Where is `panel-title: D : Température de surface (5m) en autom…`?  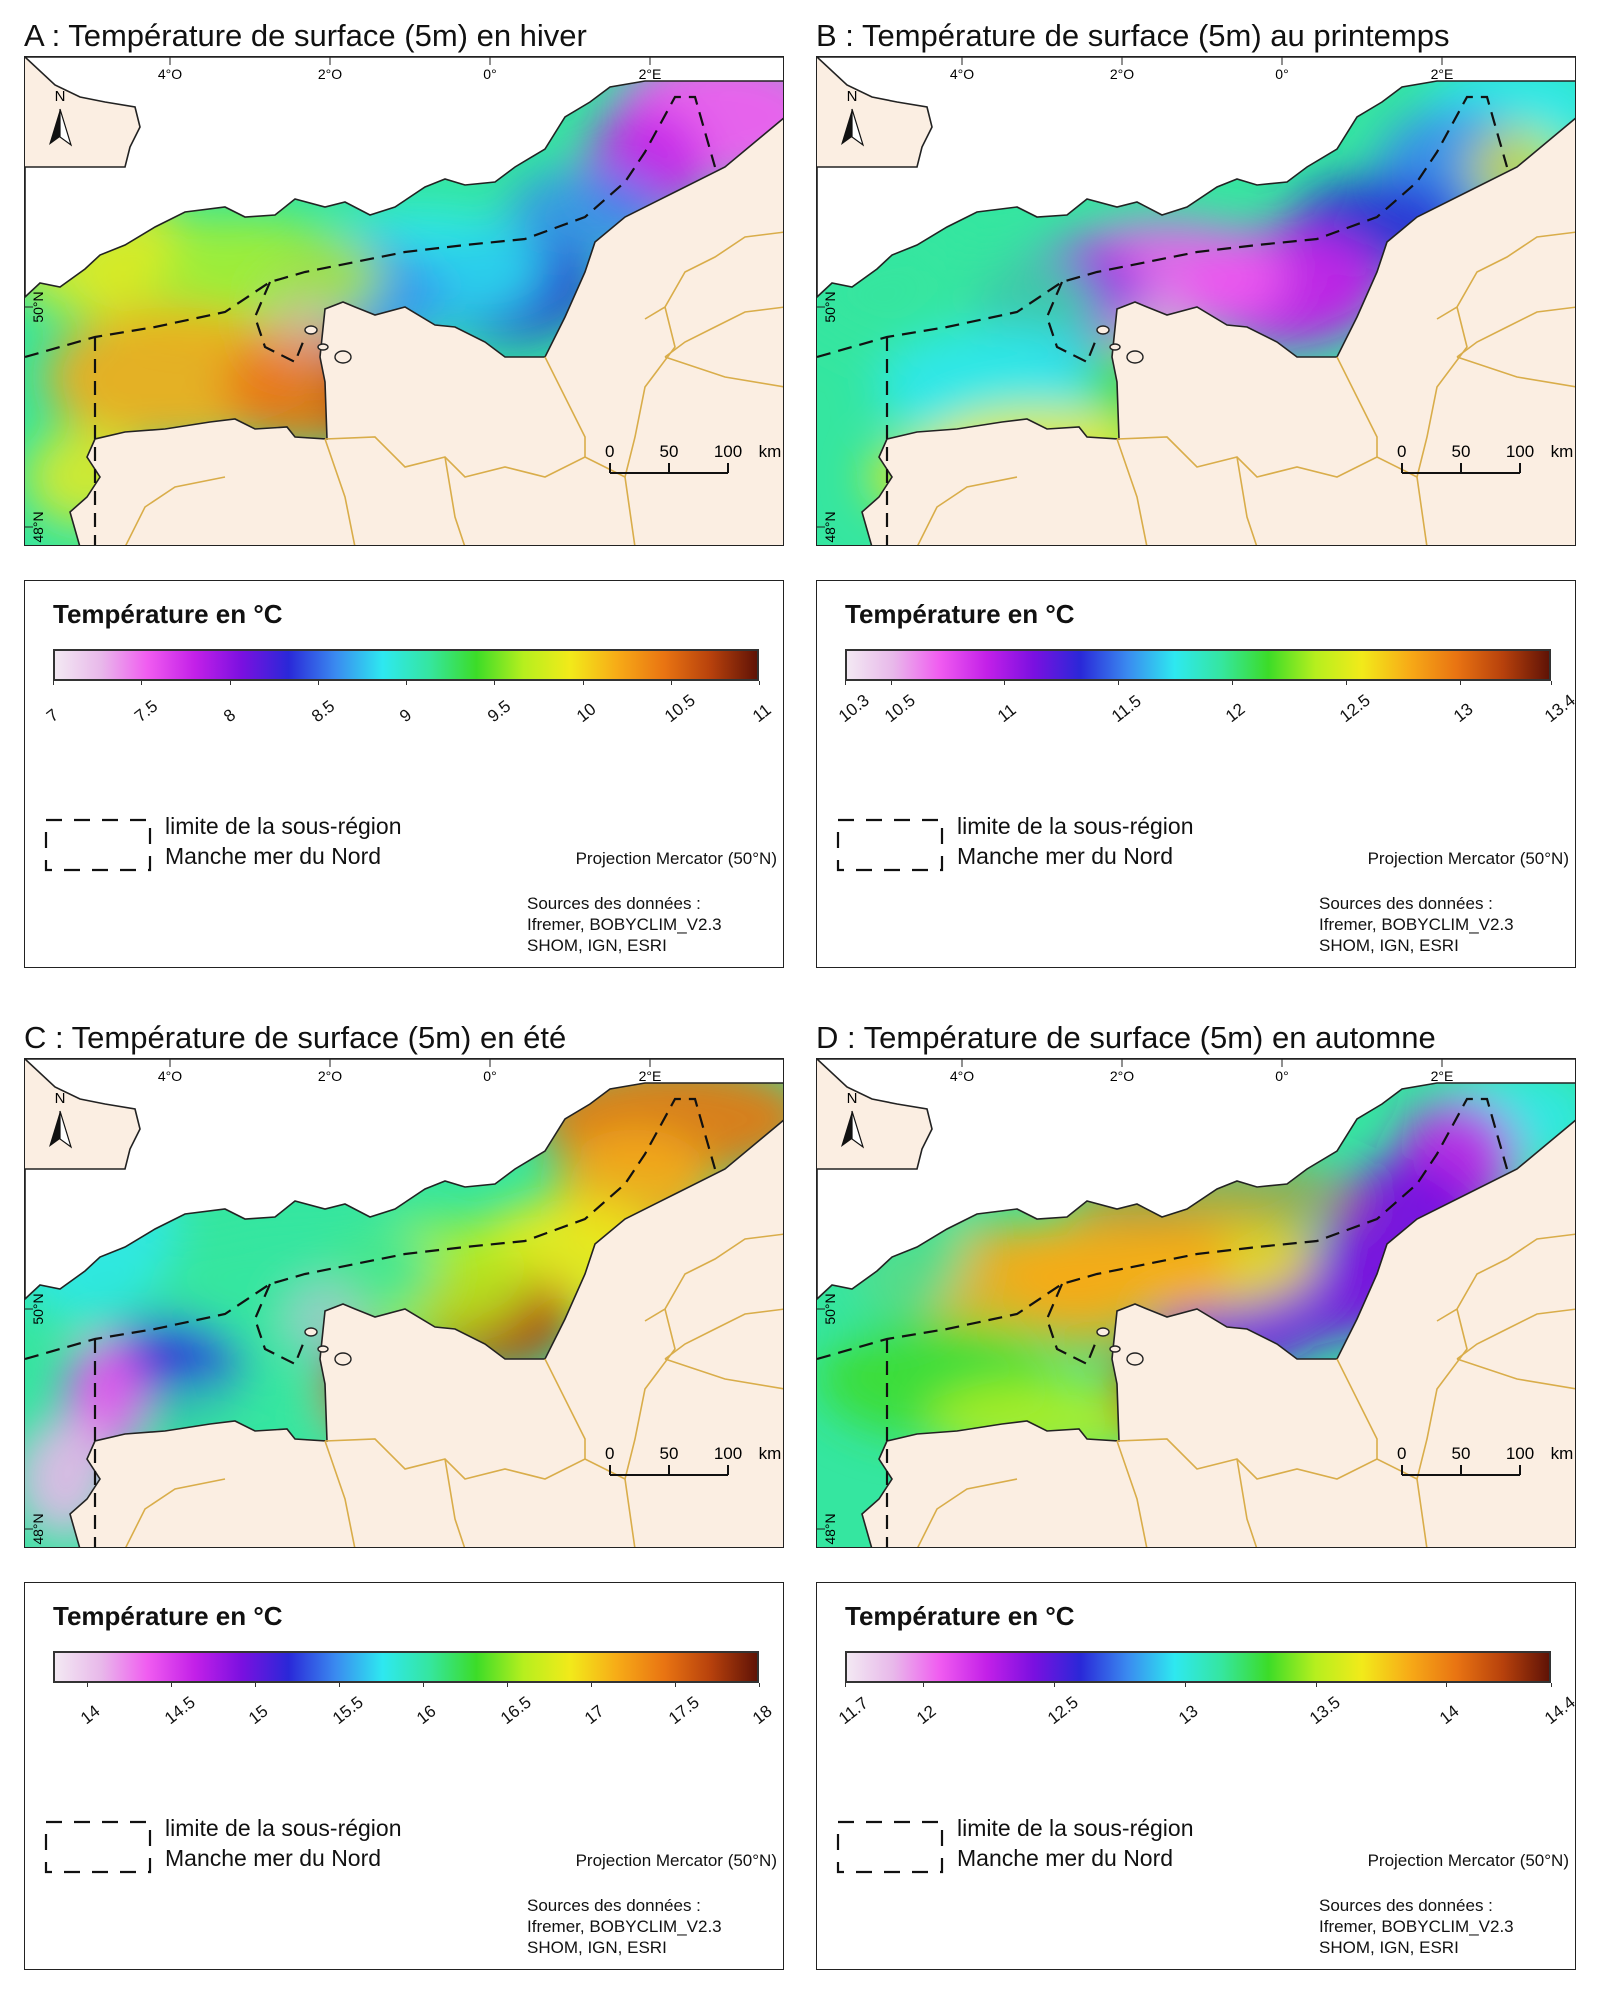
panel-title: D : Température de surface (5m) en autom… is located at coordinates (1126, 1037).